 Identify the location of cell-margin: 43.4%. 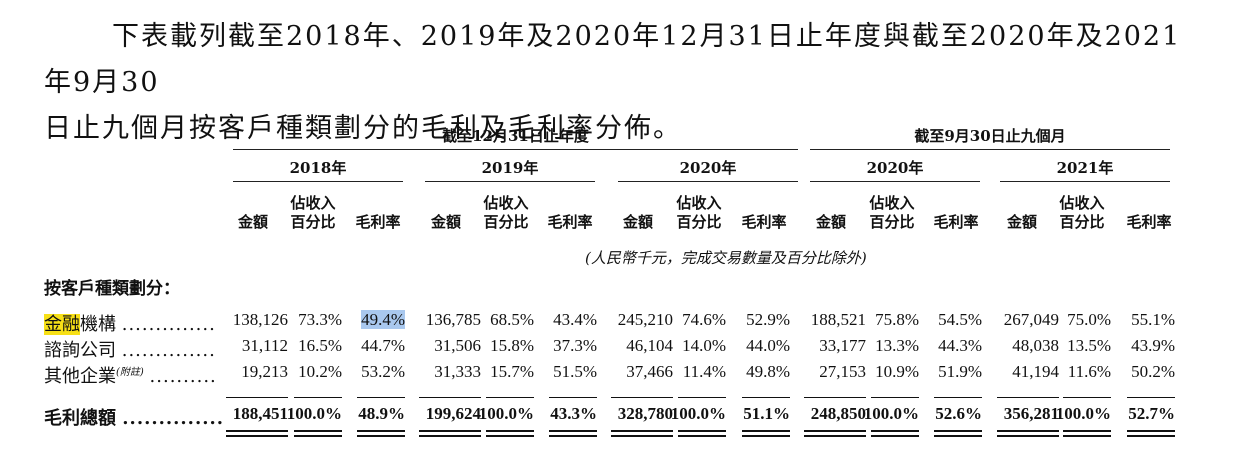
(575, 319).